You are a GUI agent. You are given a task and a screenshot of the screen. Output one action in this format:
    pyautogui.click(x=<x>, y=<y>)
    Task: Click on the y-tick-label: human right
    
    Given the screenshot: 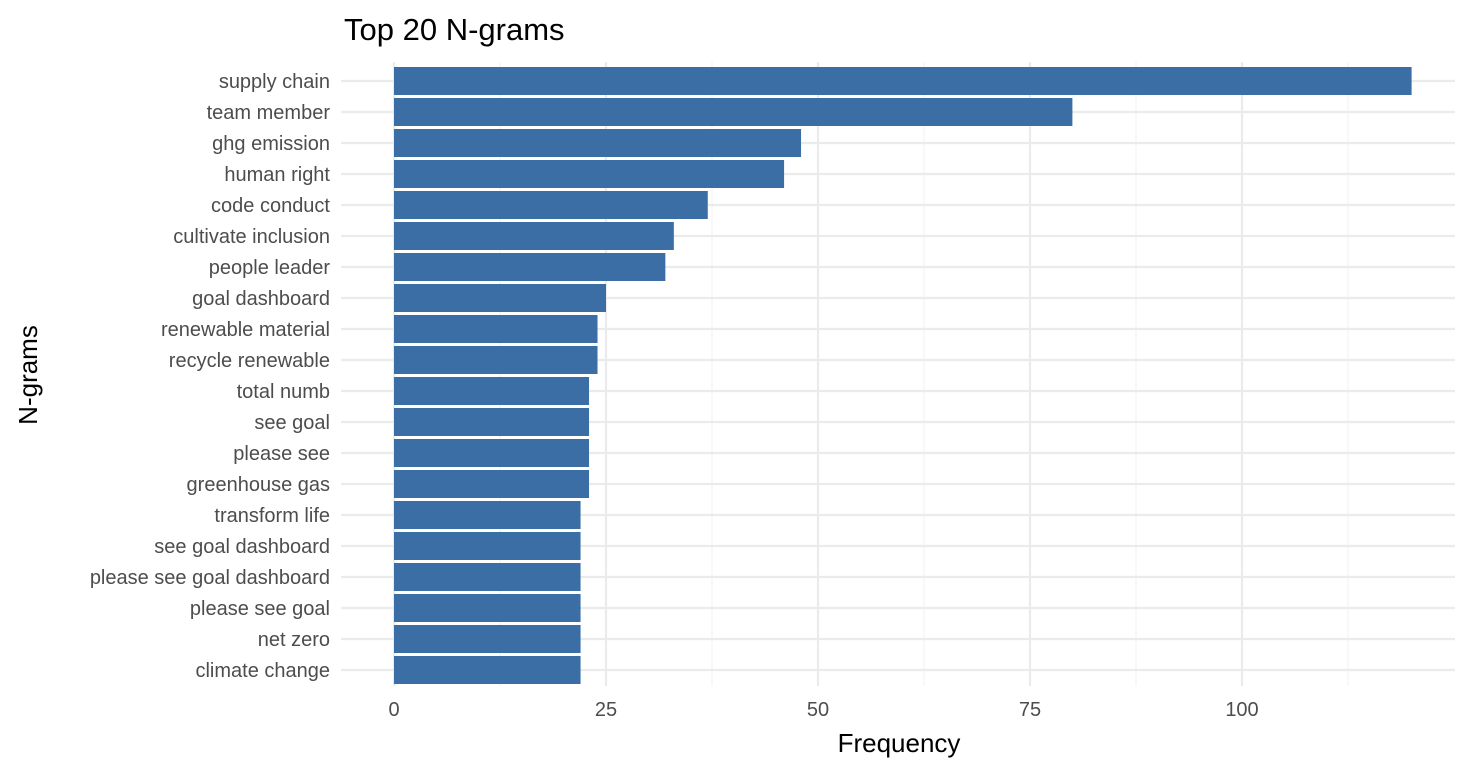 What is the action you would take?
    pyautogui.click(x=277, y=175)
    